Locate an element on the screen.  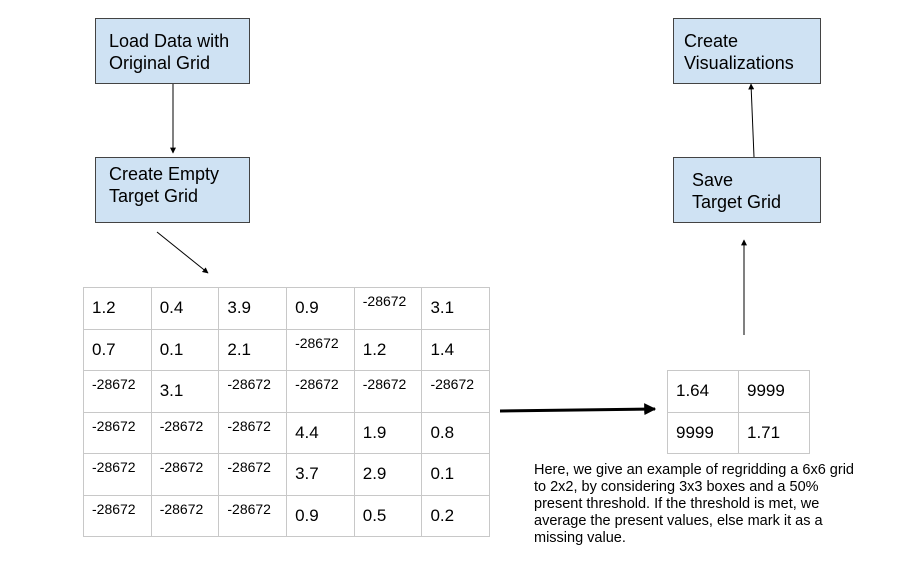
cell-value: 1.4 is located at coordinates (442, 349).